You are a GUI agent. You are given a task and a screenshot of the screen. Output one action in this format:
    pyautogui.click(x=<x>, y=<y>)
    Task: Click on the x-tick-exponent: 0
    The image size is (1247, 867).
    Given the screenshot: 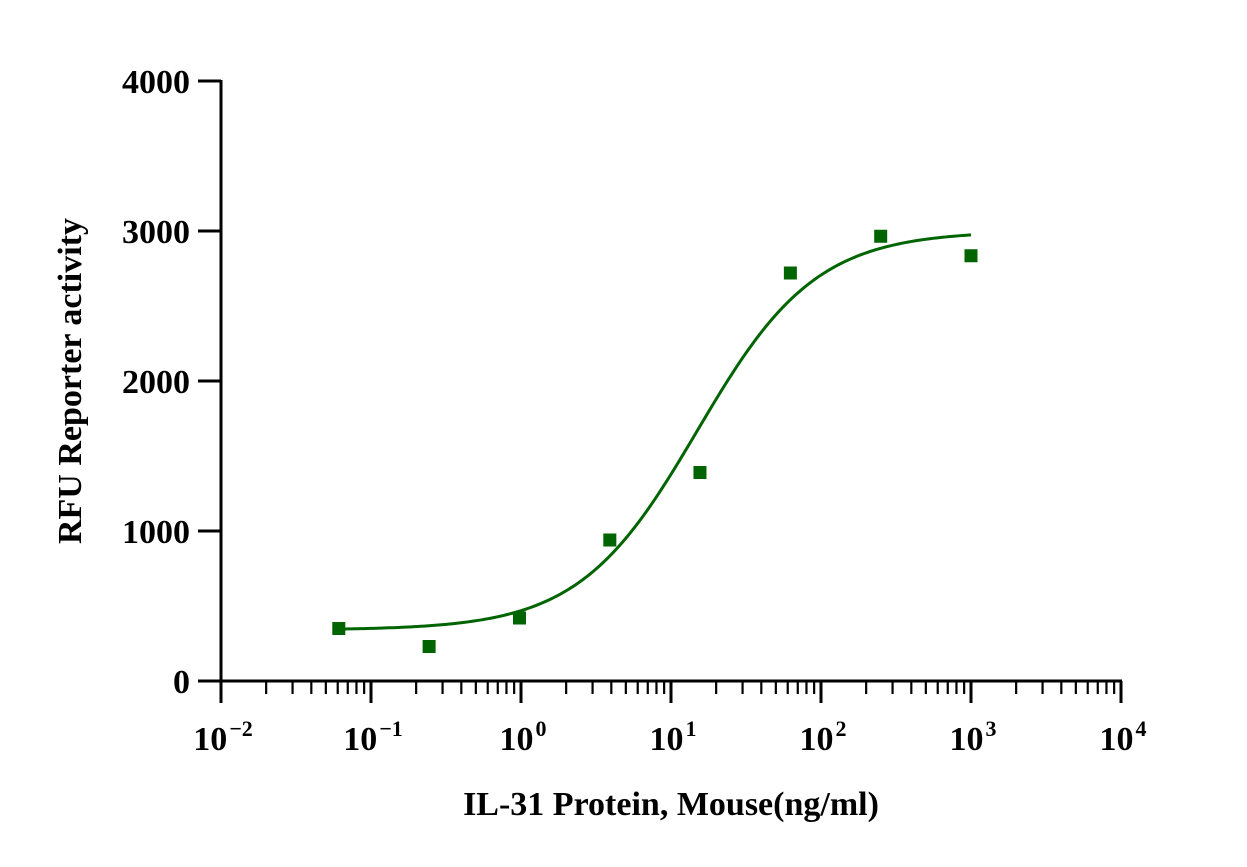 What is the action you would take?
    pyautogui.click(x=541, y=728)
    